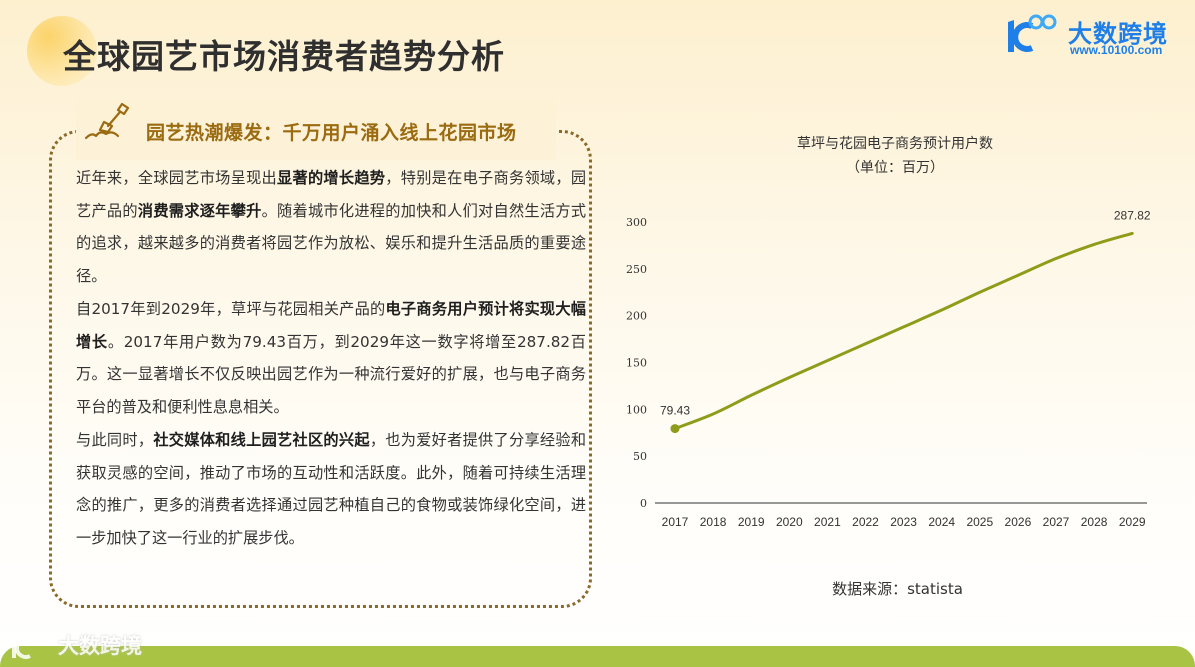  I want to click on x-tick-label: 2027, so click(1056, 522).